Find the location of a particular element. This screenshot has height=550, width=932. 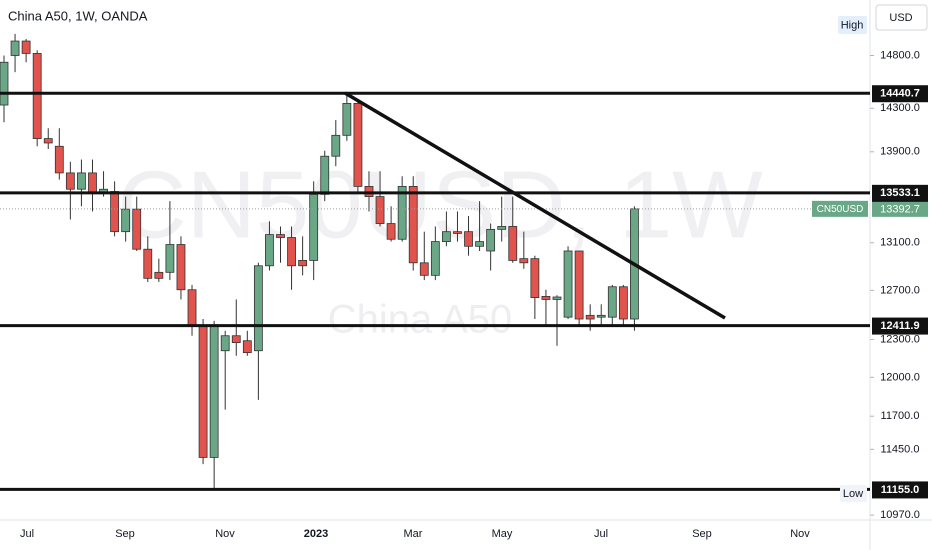

level-label: 13533.1 is located at coordinates (900, 193).